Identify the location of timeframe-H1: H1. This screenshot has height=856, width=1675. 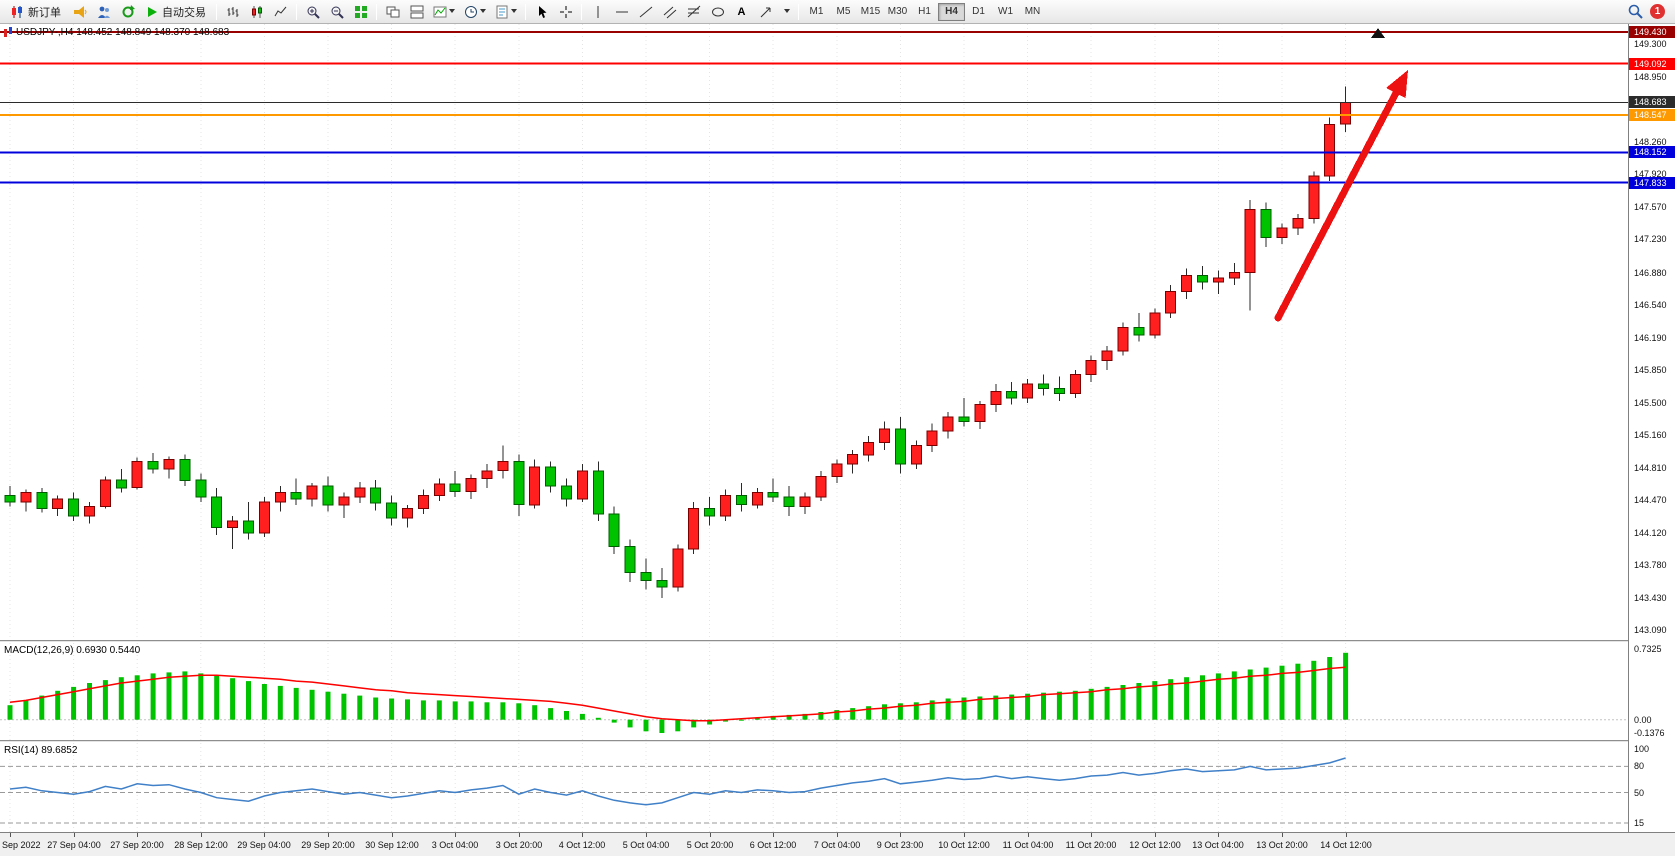
(924, 12).